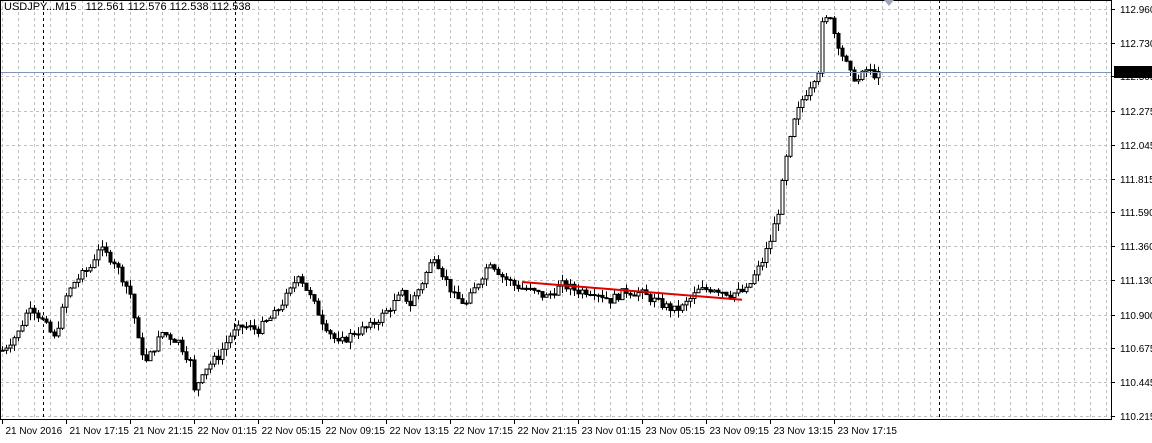  What do you see at coordinates (612, 431) in the screenshot?
I see `x-tick-label: 23 Nov 01:15` at bounding box center [612, 431].